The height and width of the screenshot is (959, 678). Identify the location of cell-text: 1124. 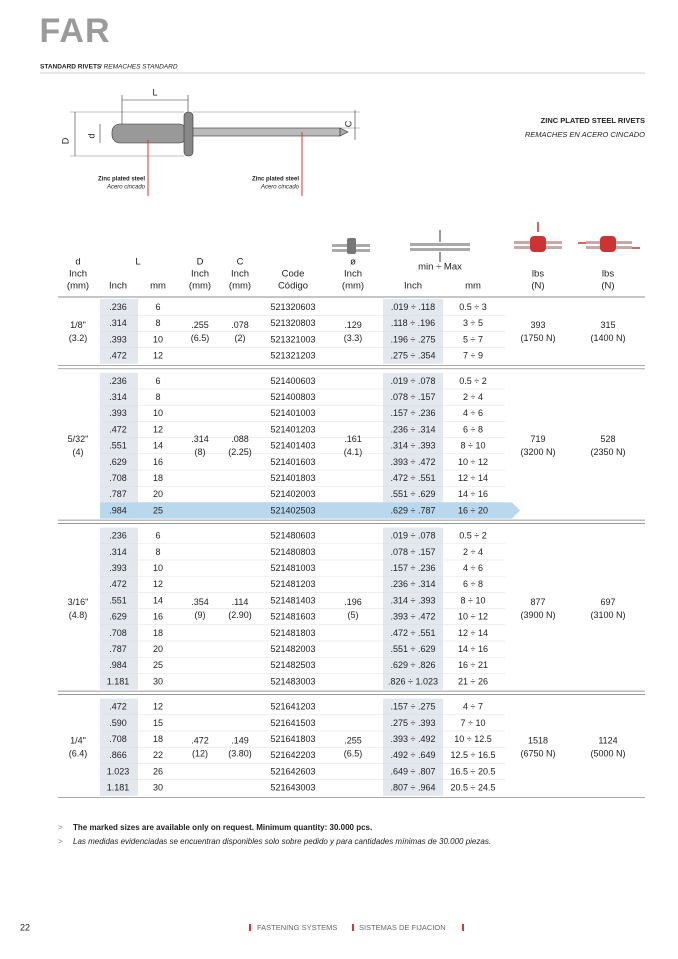
(607, 741).